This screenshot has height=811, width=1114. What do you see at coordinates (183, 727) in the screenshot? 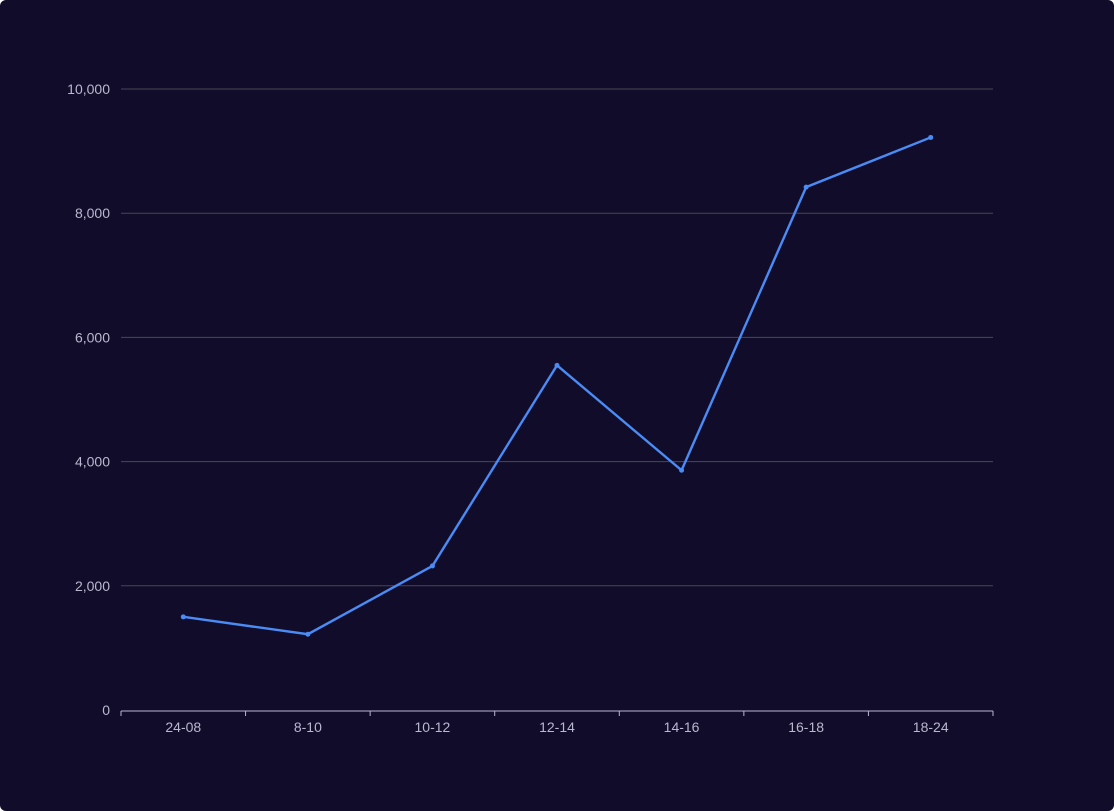
I see `x-tick-label: 24-08` at bounding box center [183, 727].